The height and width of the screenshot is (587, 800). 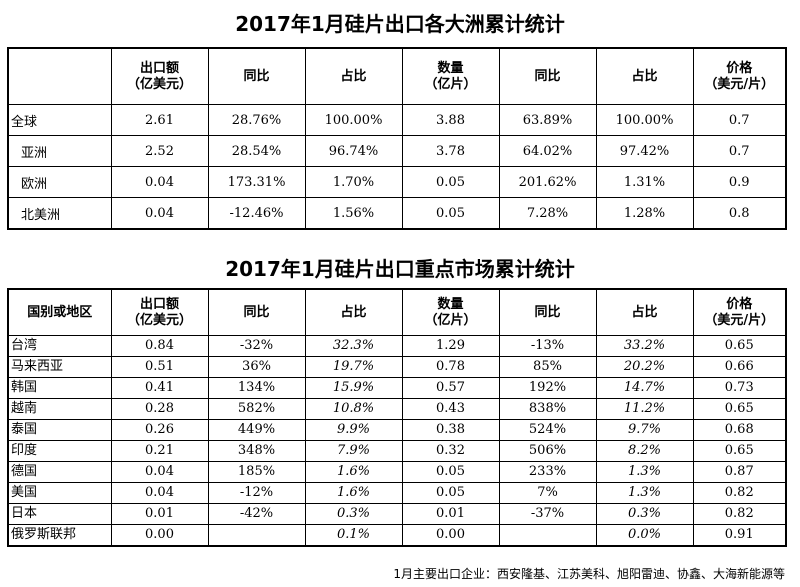 What do you see at coordinates (644, 493) in the screenshot?
I see `quantity-share: 1.3%` at bounding box center [644, 493].